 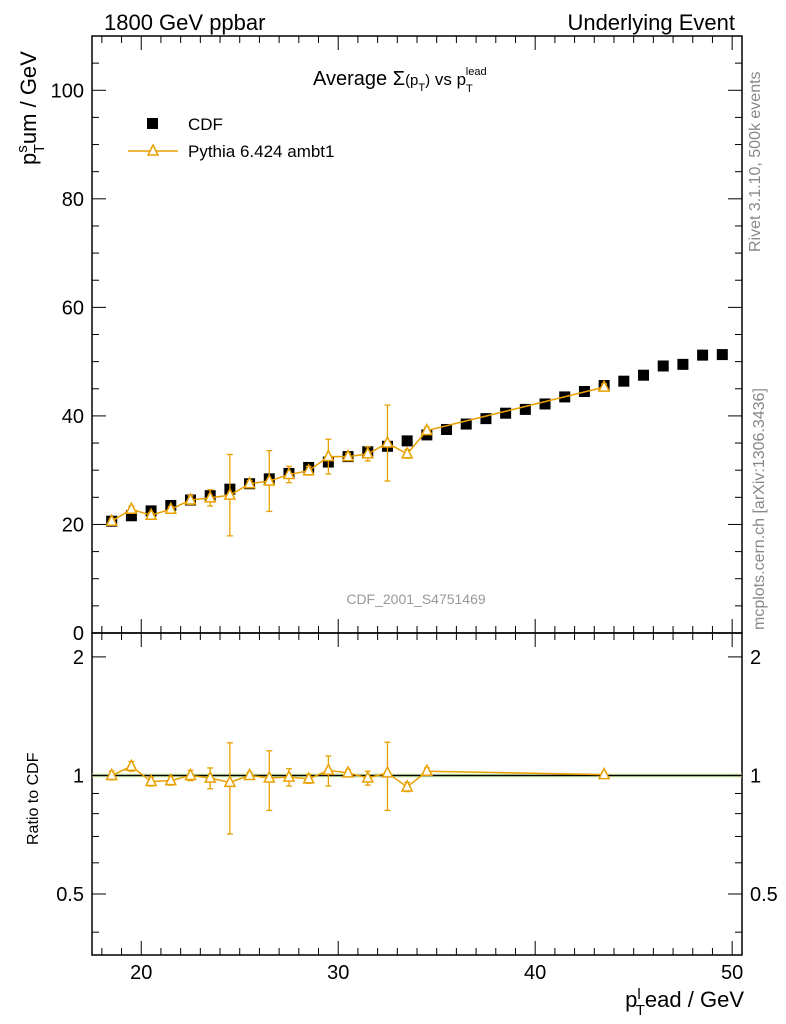 I want to click on ratio-y-tick-label-left: 1, so click(x=78, y=776).